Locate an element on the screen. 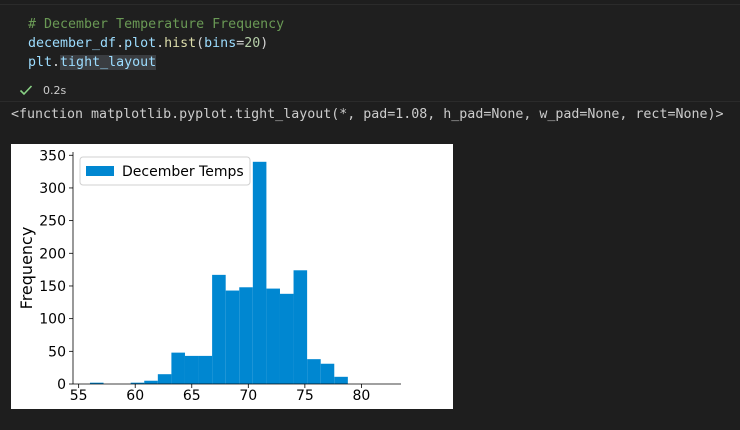 The image size is (740, 430). code-token: hist is located at coordinates (180, 43).